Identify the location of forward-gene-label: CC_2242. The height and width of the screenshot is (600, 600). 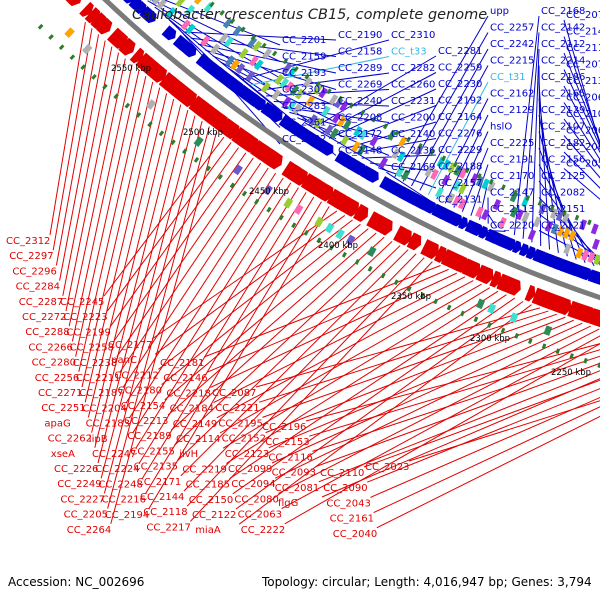
(512, 44).